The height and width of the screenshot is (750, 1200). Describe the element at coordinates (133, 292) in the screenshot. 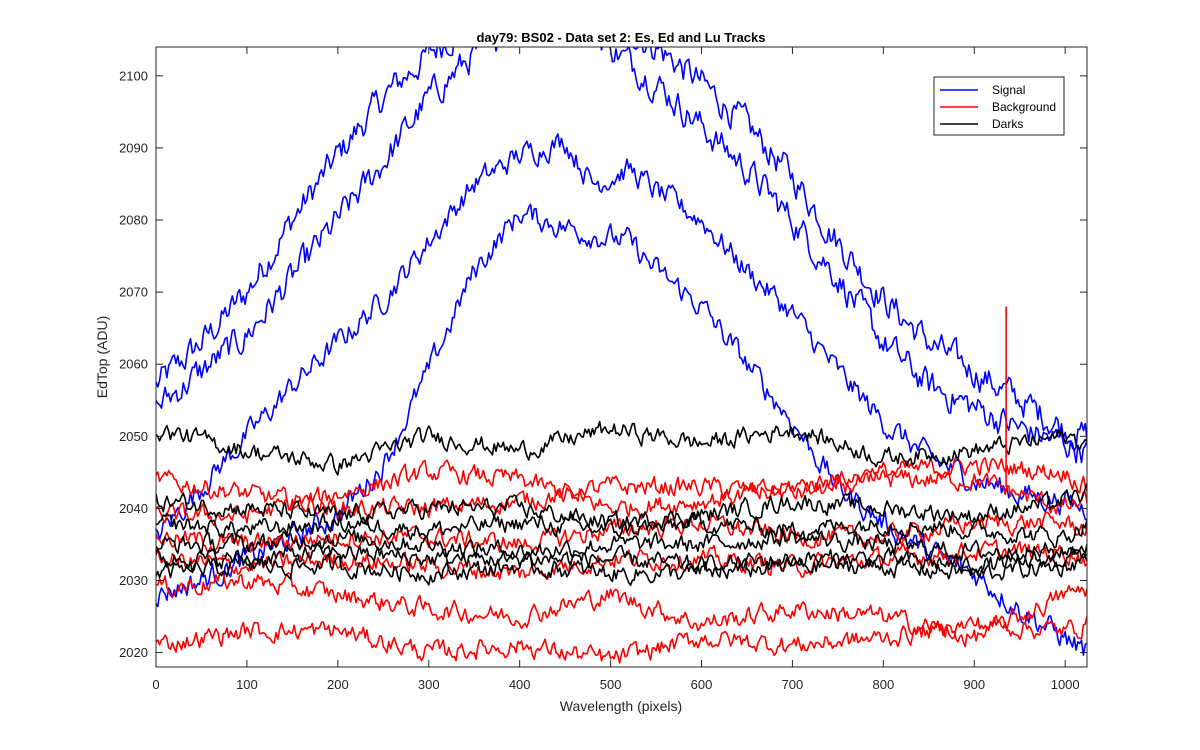

I see `y-tick-label-2070: 2070` at that location.